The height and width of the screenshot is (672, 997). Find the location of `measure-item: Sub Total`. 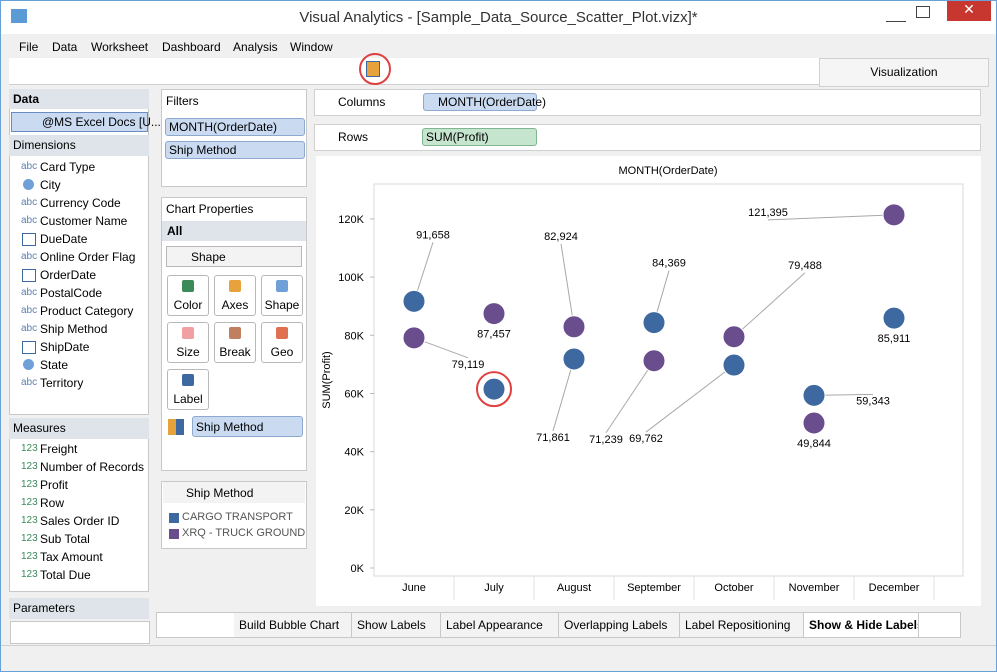

measure-item: Sub Total is located at coordinates (65, 539).